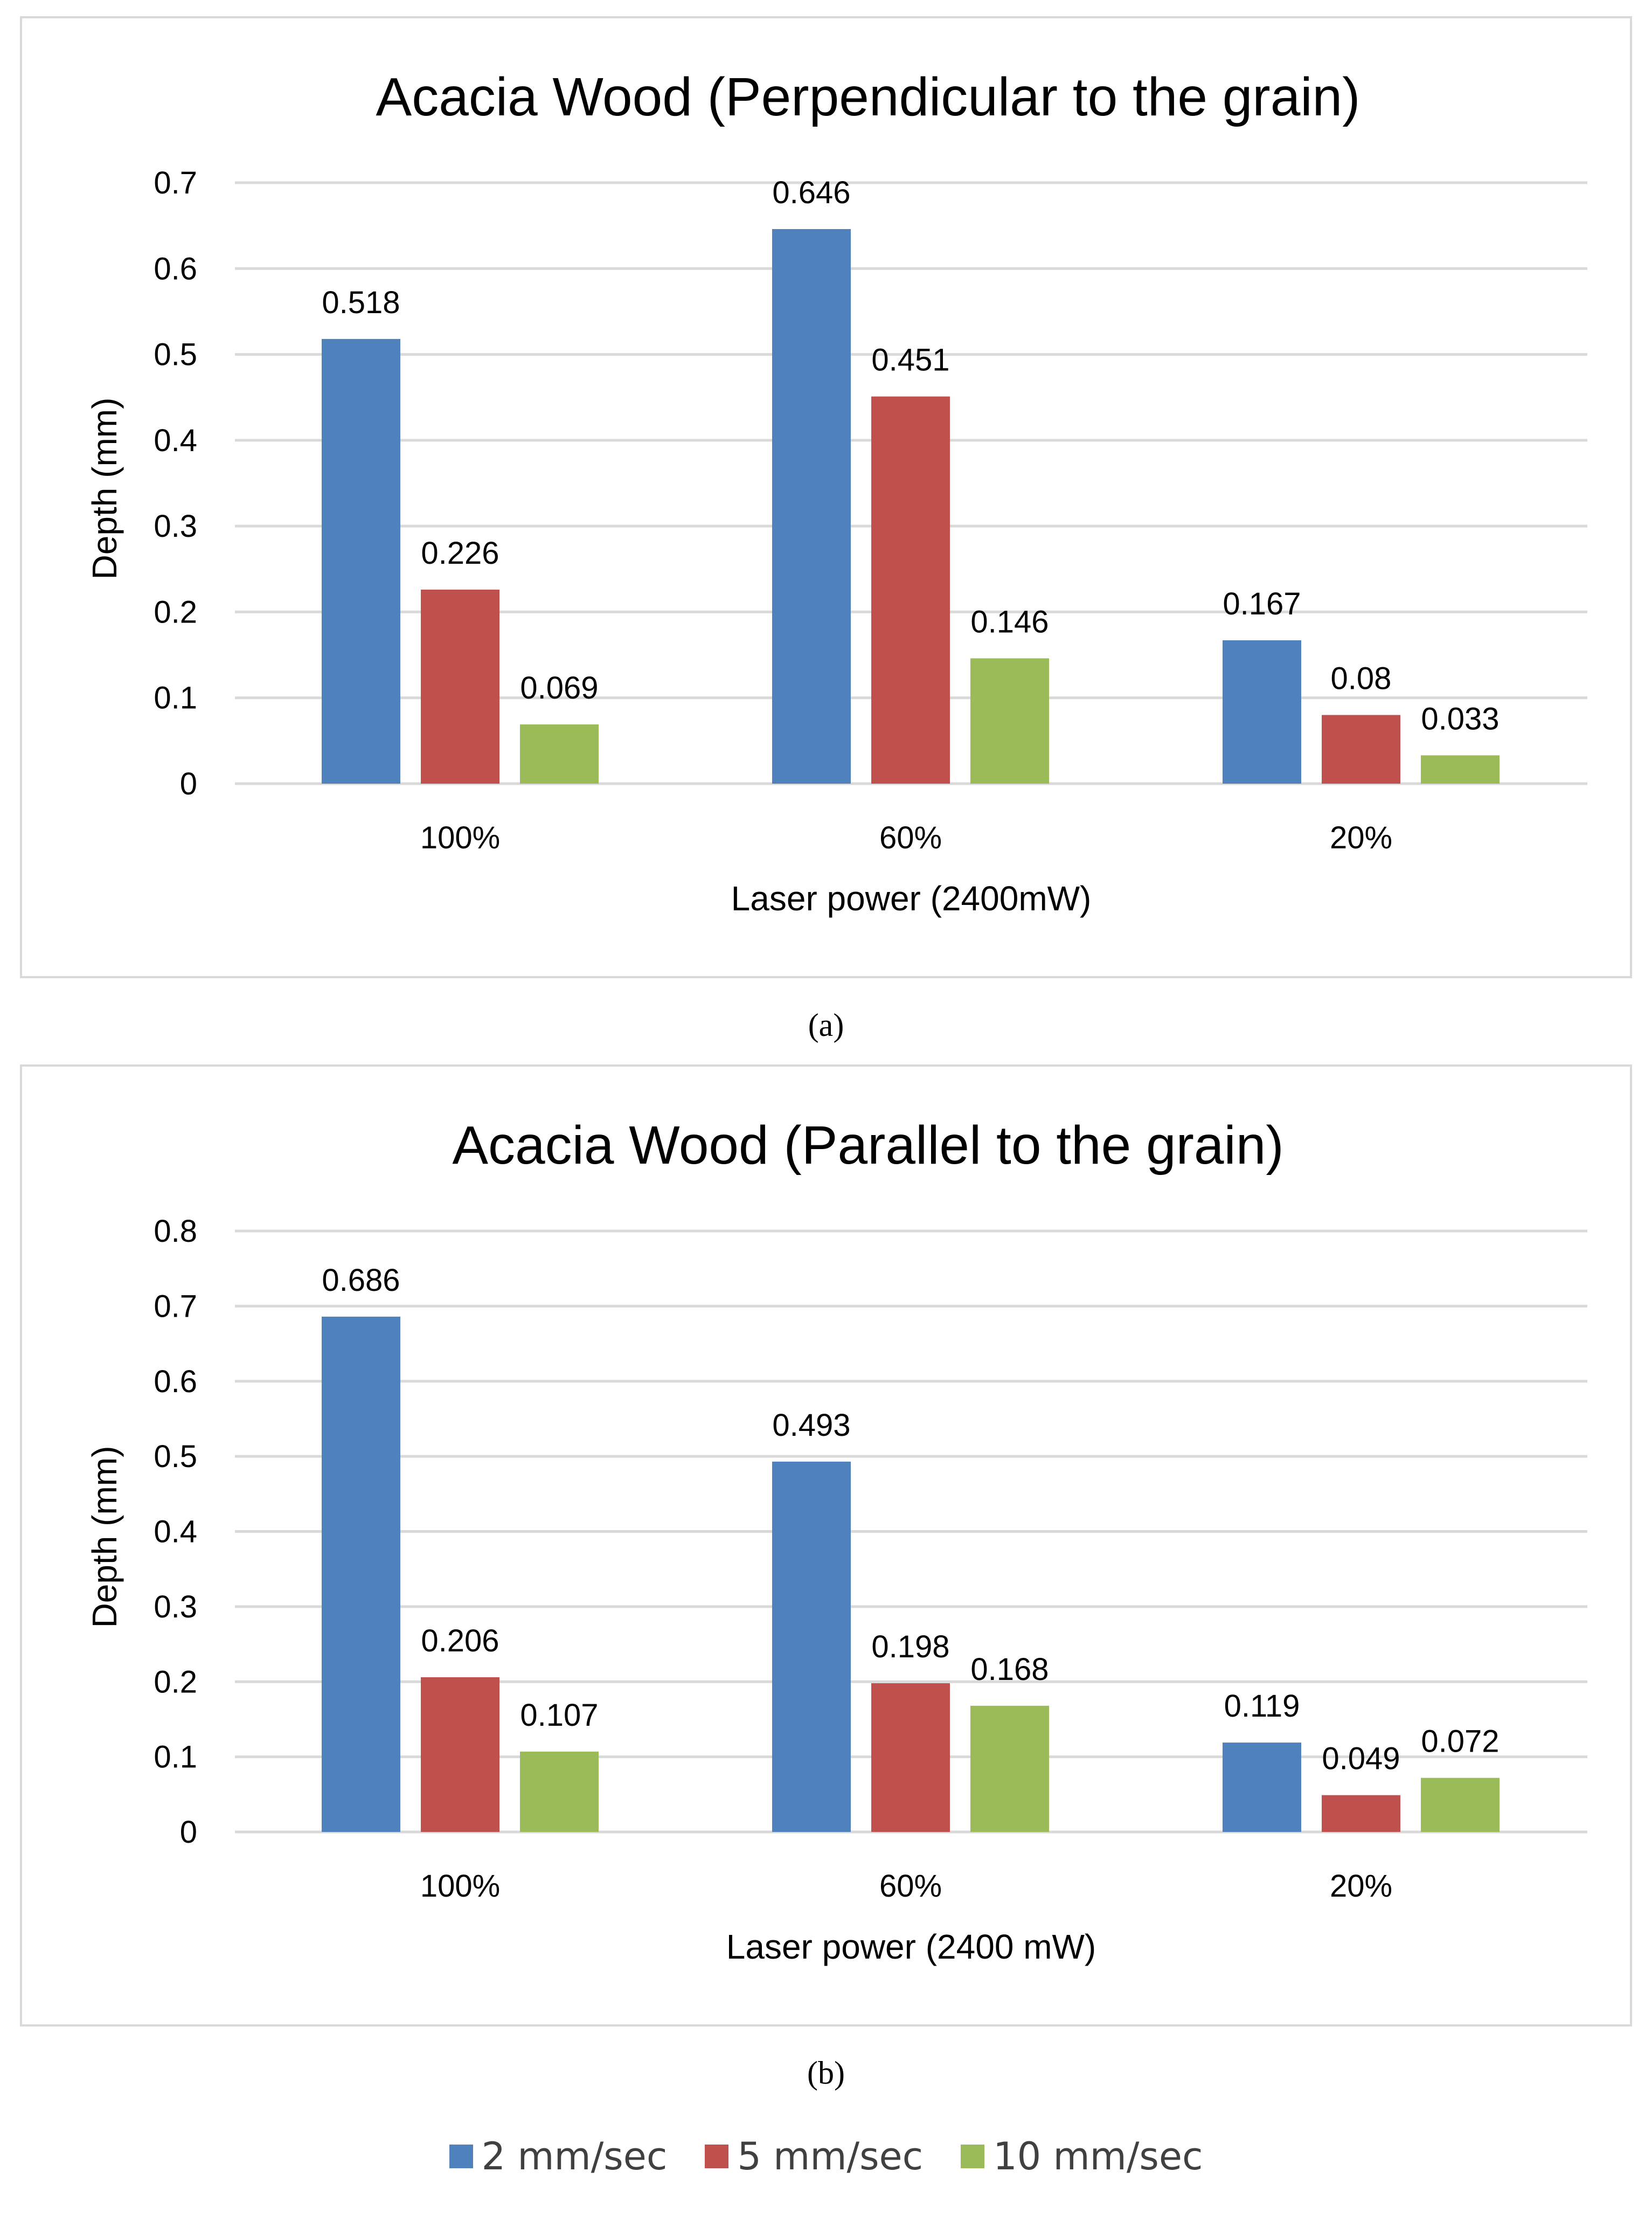  Describe the element at coordinates (461, 2157) in the screenshot. I see `legend-swatch-2mm` at that location.